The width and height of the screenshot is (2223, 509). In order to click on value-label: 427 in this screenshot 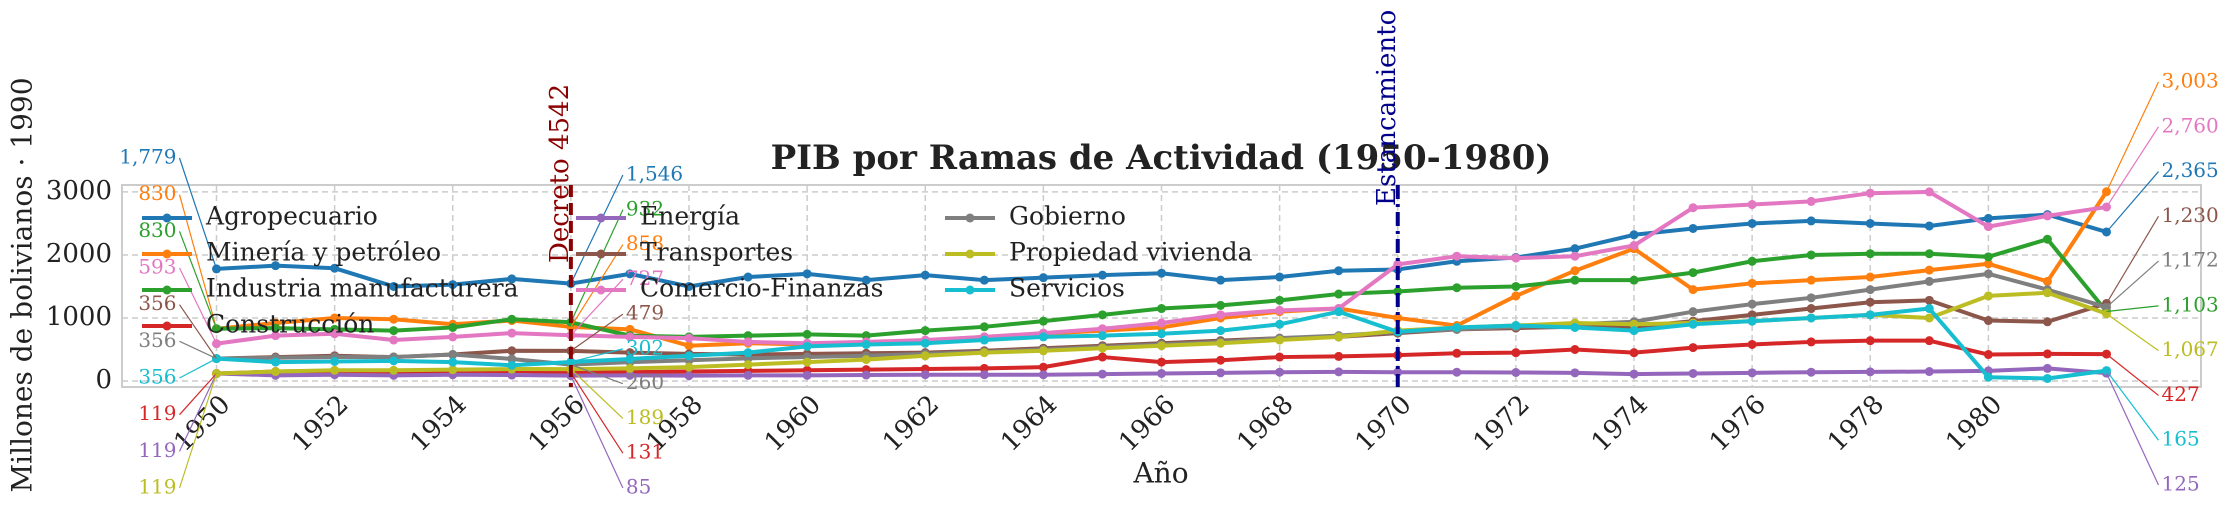, I will do `click(2181, 394)`.